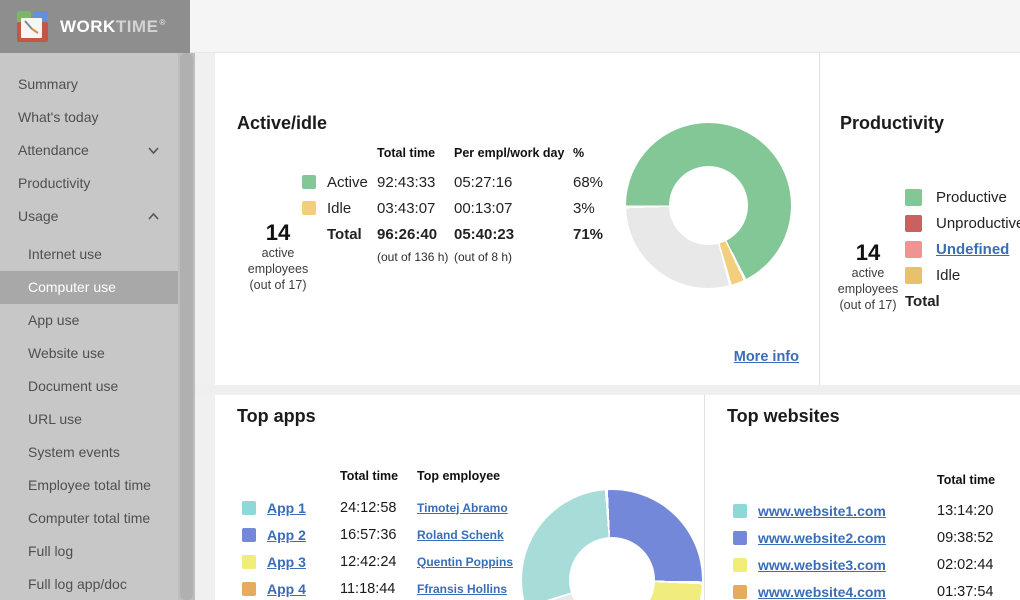 This screenshot has height=600, width=1020. I want to click on productivity-employees-summary: 14 active employees (out of 17), so click(868, 277).